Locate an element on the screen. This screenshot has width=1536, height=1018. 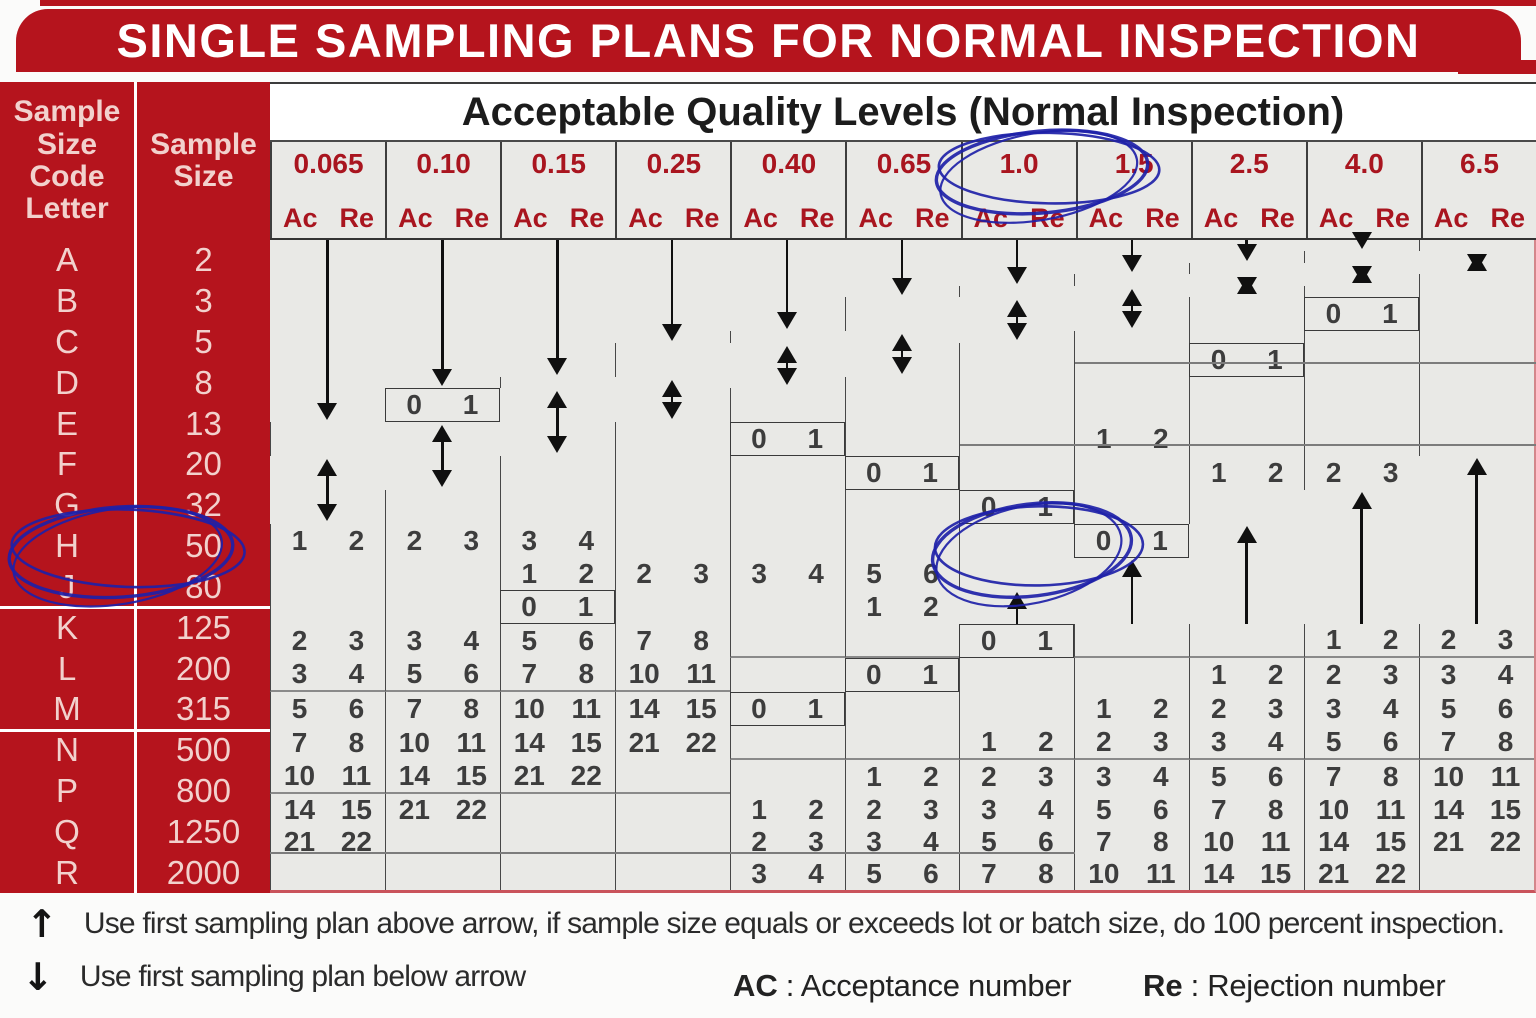
plan-cell-C-1.0 is located at coordinates (1361, 382).